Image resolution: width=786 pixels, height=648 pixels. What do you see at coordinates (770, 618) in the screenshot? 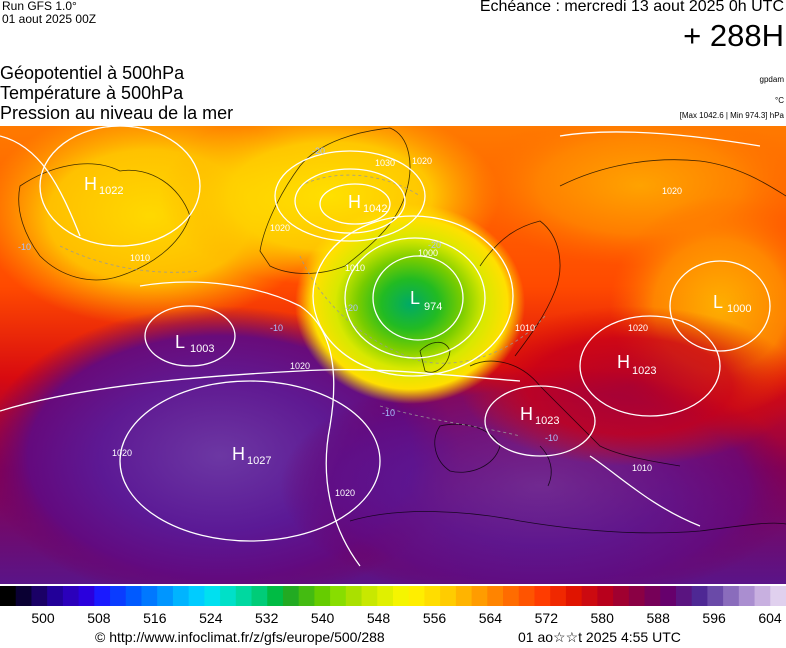
I see `color-scale-tick-label: 604` at bounding box center [770, 618].